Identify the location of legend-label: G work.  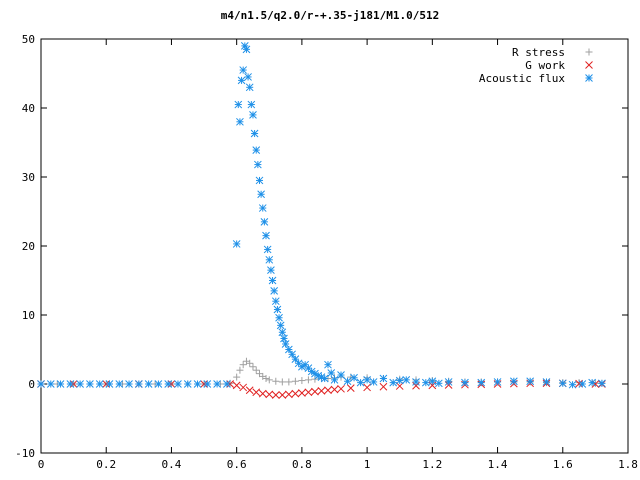
(545, 65).